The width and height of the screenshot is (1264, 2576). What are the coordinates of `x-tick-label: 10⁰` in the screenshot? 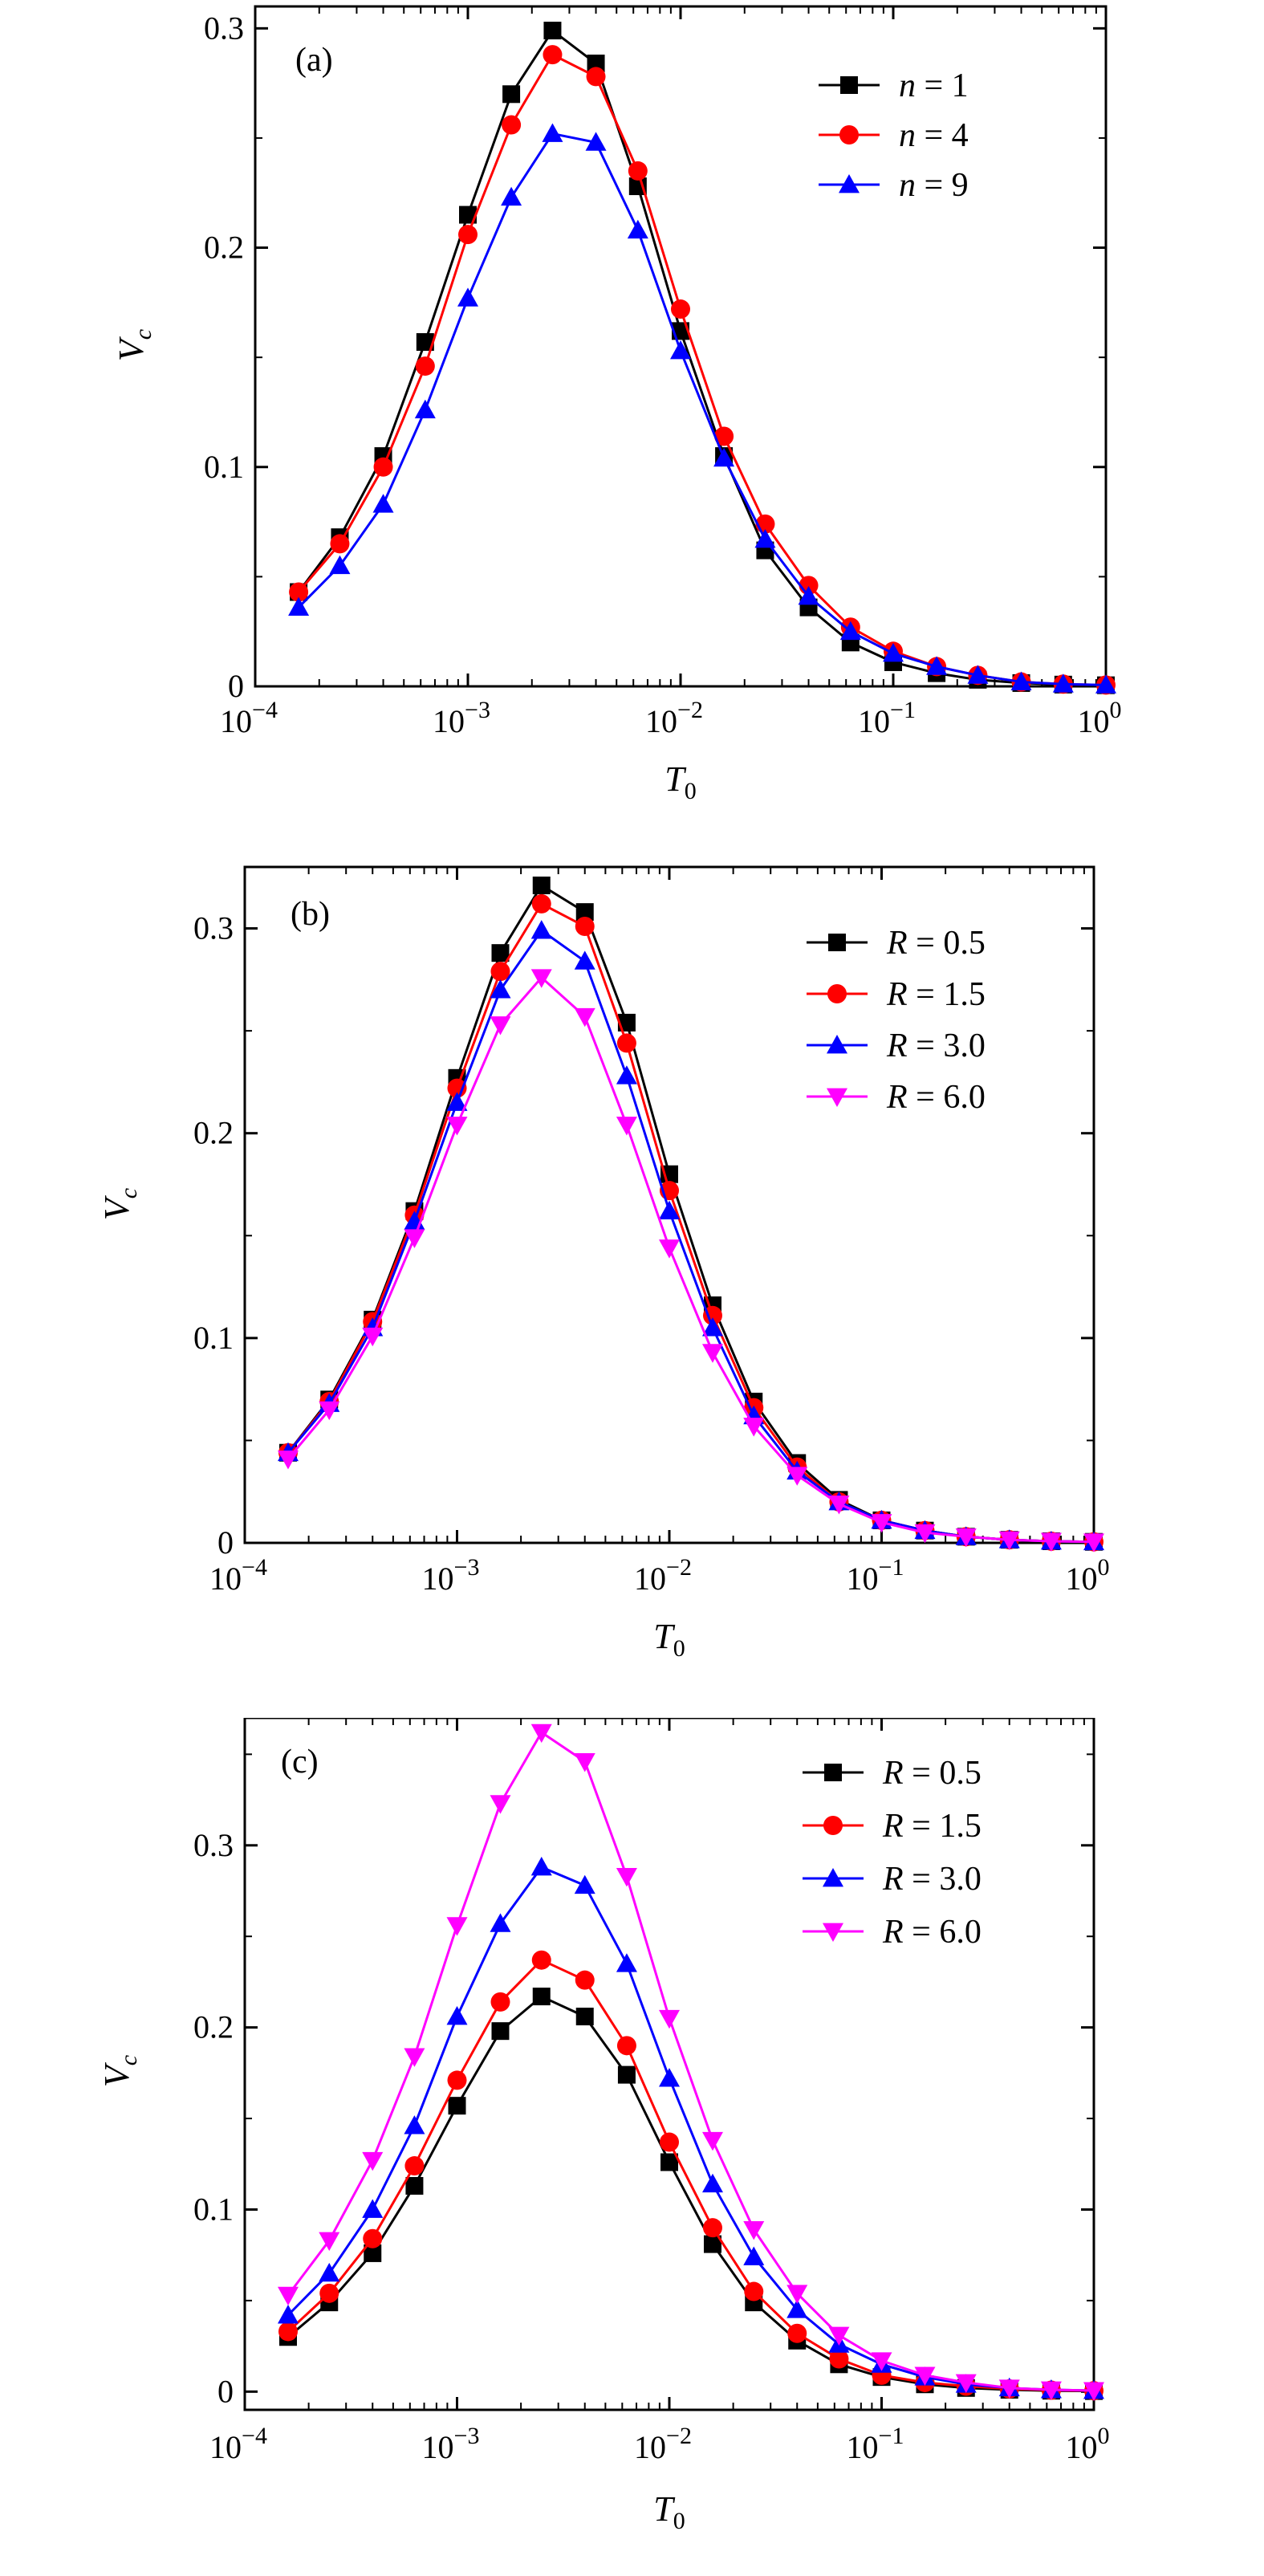 It's located at (1088, 1575).